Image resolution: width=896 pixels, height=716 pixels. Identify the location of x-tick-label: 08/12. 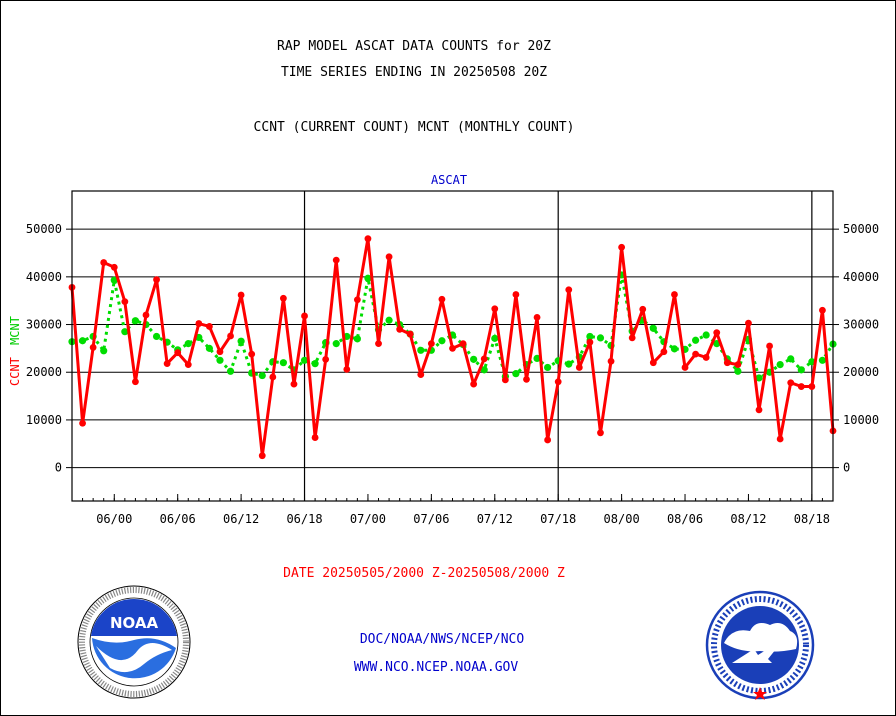
(748, 519).